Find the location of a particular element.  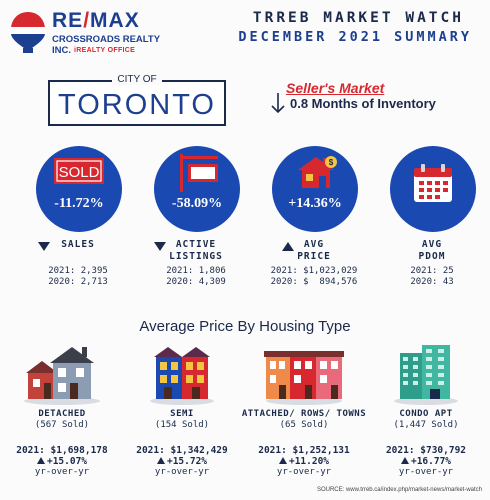

listing-sign-icon is located at coordinates (199, 173).